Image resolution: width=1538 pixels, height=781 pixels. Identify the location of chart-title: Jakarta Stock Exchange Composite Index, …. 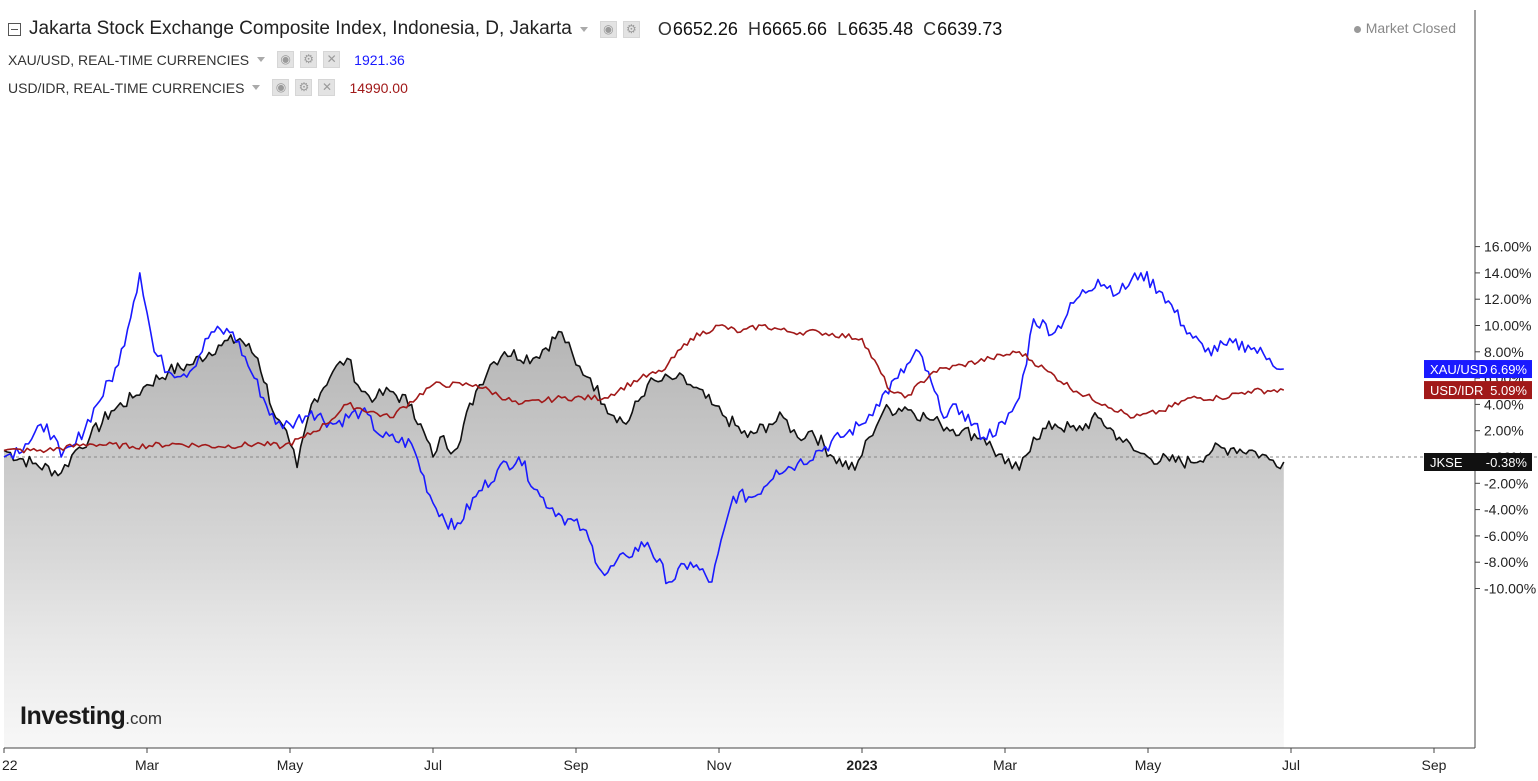
(300, 28).